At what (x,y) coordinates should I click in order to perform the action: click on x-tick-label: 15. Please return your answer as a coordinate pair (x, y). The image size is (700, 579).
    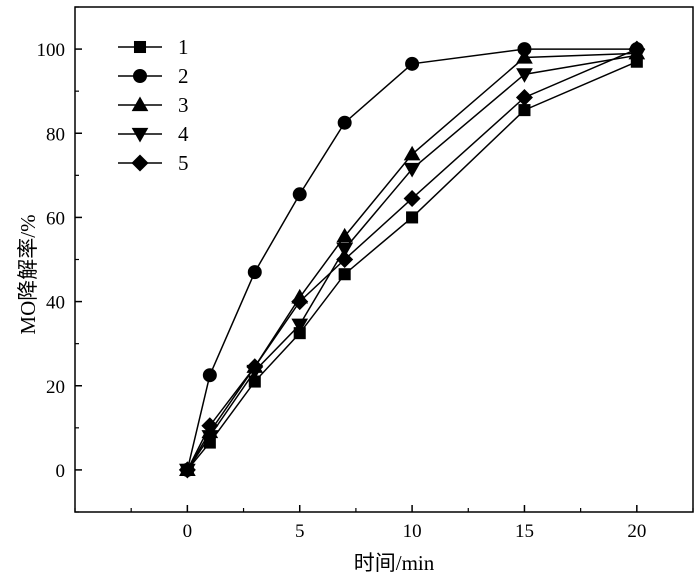
    Looking at the image, I should click on (524, 531).